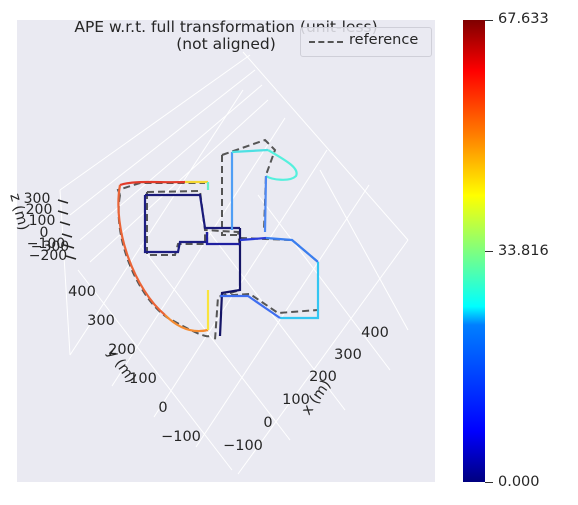 This screenshot has height=505, width=578. What do you see at coordinates (243, 446) in the screenshot?
I see `x-tick-label: −100` at bounding box center [243, 446].